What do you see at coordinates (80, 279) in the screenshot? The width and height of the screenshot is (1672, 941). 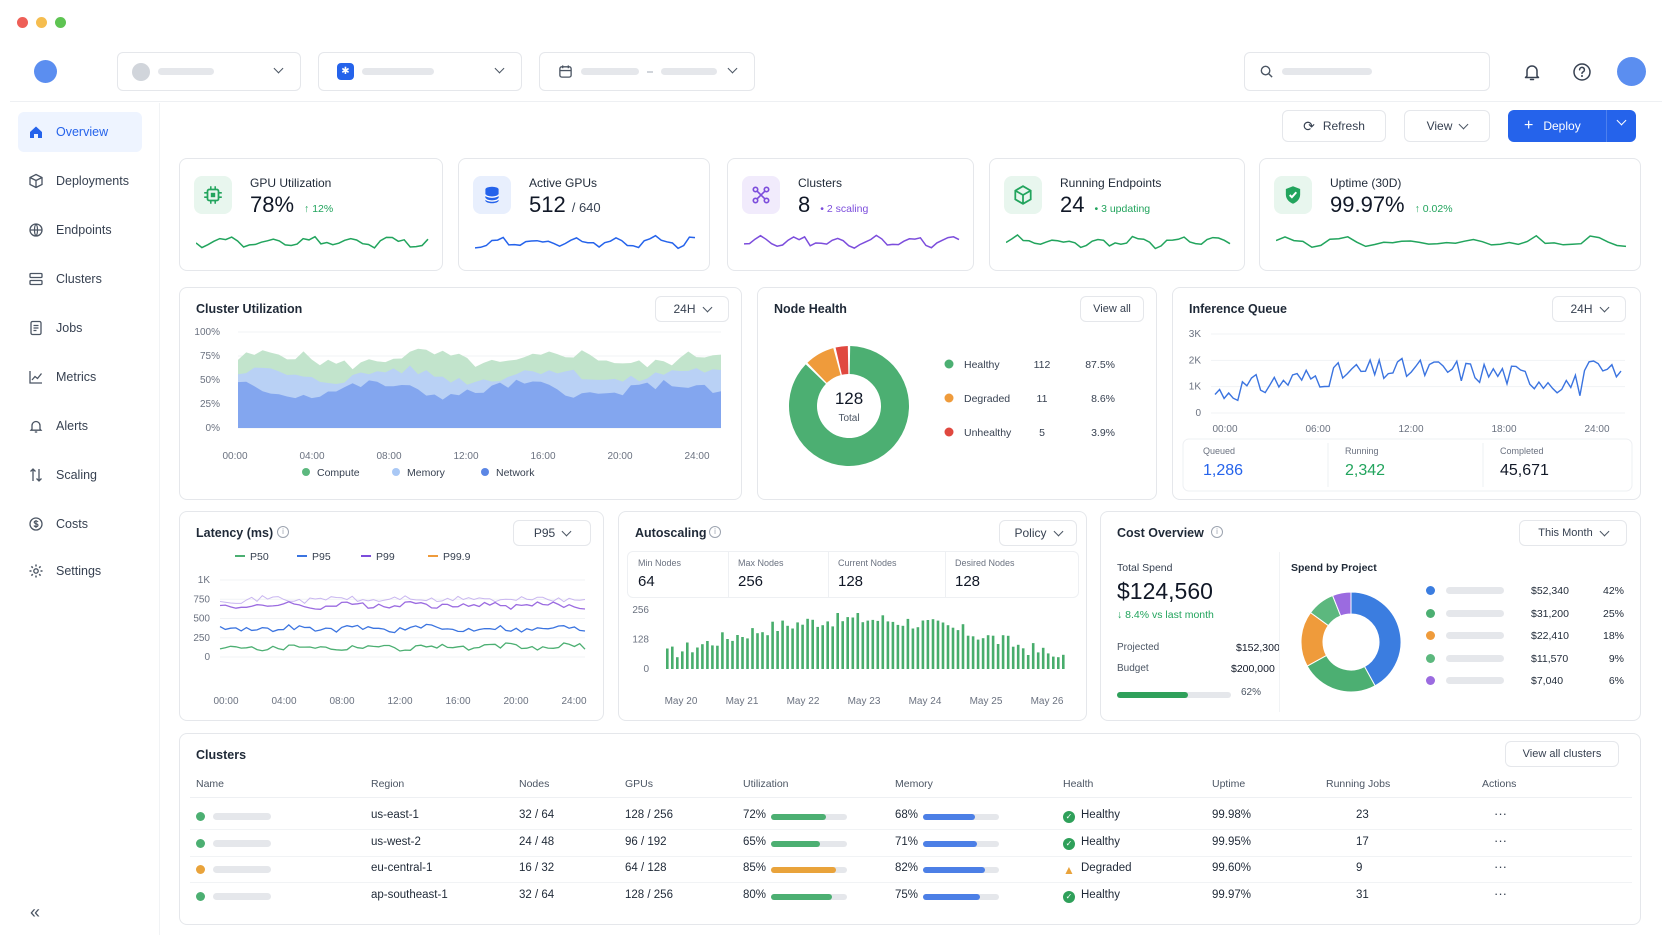 I see `sidebar-item-clusters: Clusters` at bounding box center [80, 279].